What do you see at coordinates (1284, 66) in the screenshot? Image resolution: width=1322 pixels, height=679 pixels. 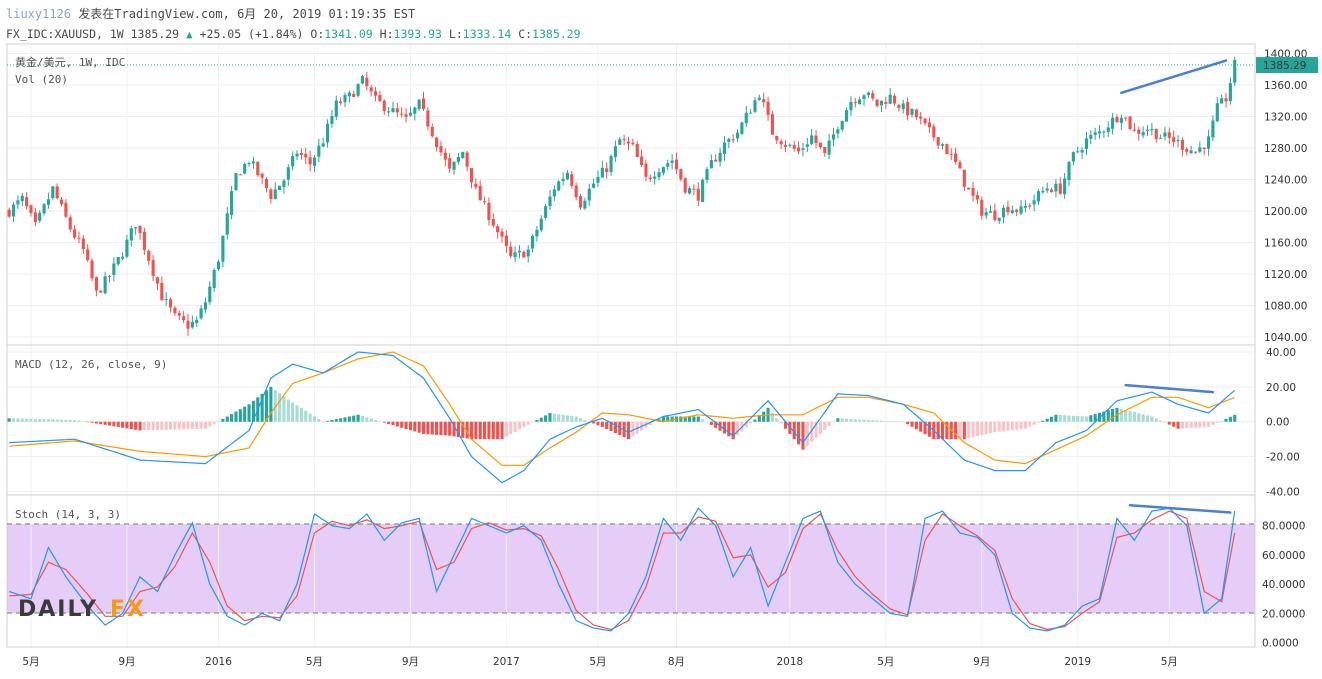 I see `last-price-tag-text: 1385.29` at bounding box center [1284, 66].